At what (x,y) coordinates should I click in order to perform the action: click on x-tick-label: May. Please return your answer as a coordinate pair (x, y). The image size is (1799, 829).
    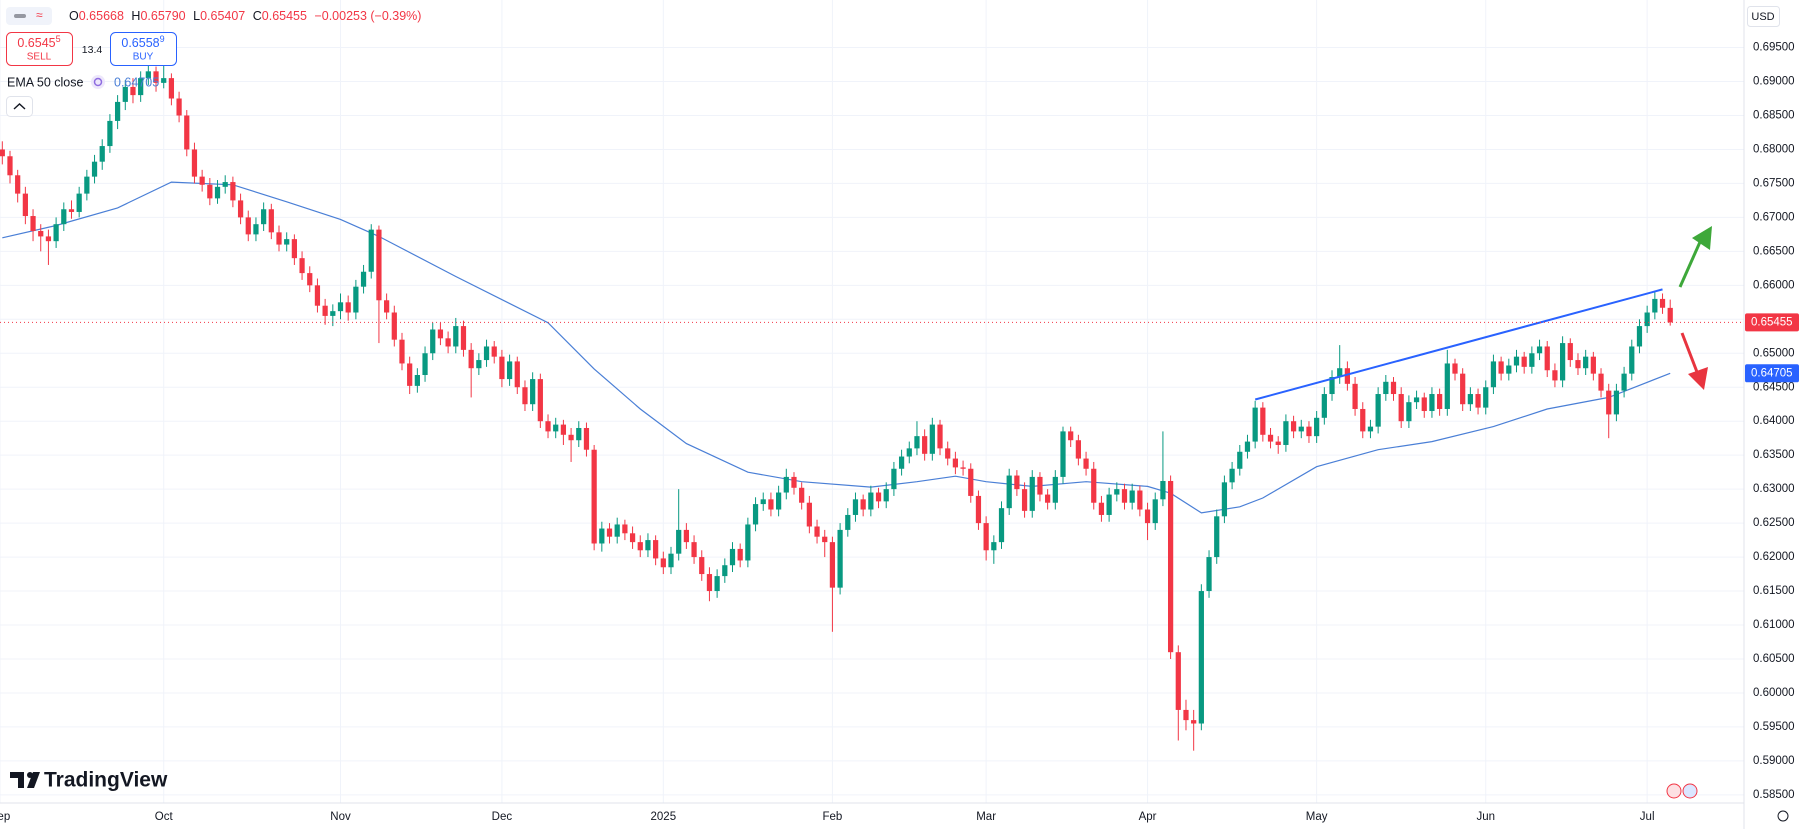
    Looking at the image, I should click on (1317, 817).